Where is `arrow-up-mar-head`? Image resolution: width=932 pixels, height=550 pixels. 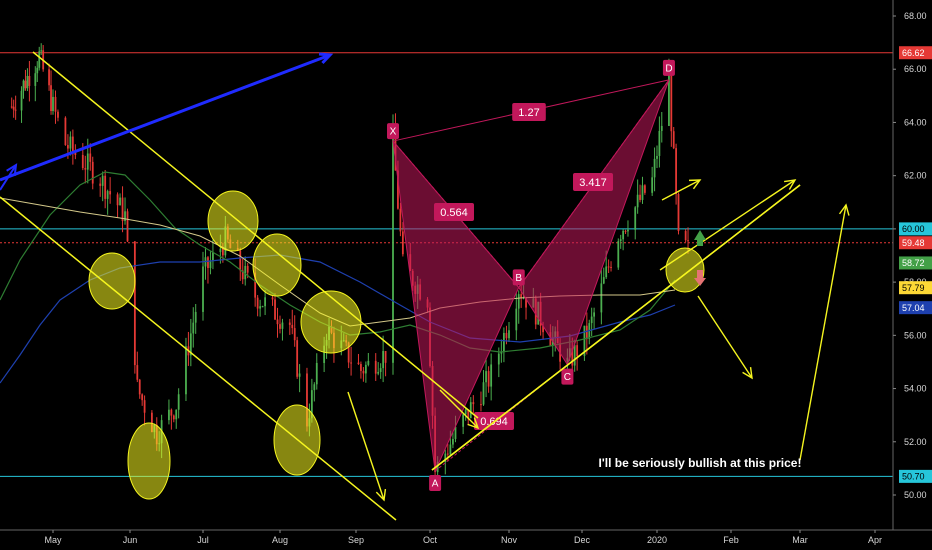 arrow-up-mar-head is located at coordinates (844, 209).